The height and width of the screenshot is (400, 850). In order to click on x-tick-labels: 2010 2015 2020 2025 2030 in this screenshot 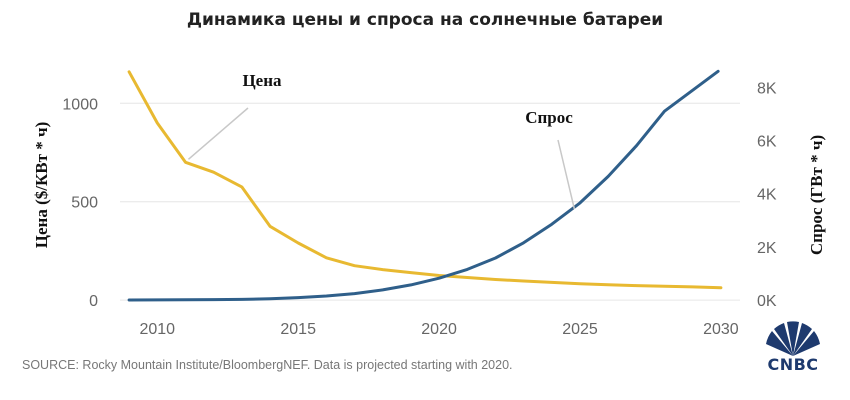, I will do `click(438, 329)`.